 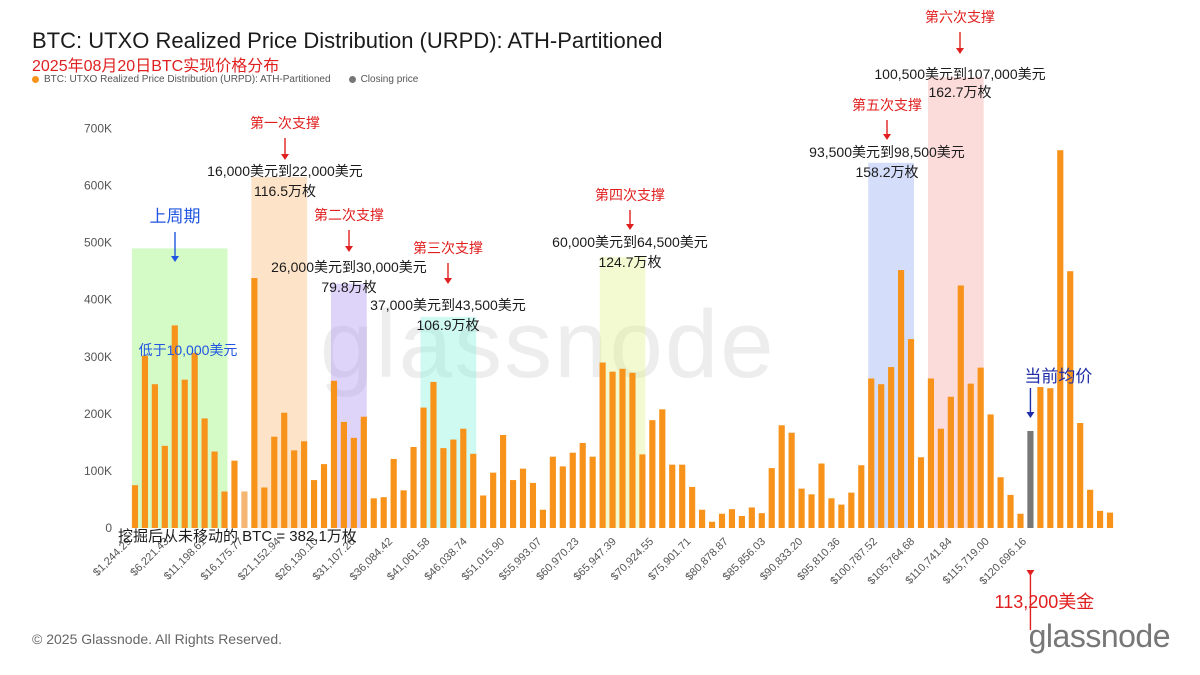 What do you see at coordinates (349, 249) in the screenshot?
I see `zone-3-arrow-head` at bounding box center [349, 249].